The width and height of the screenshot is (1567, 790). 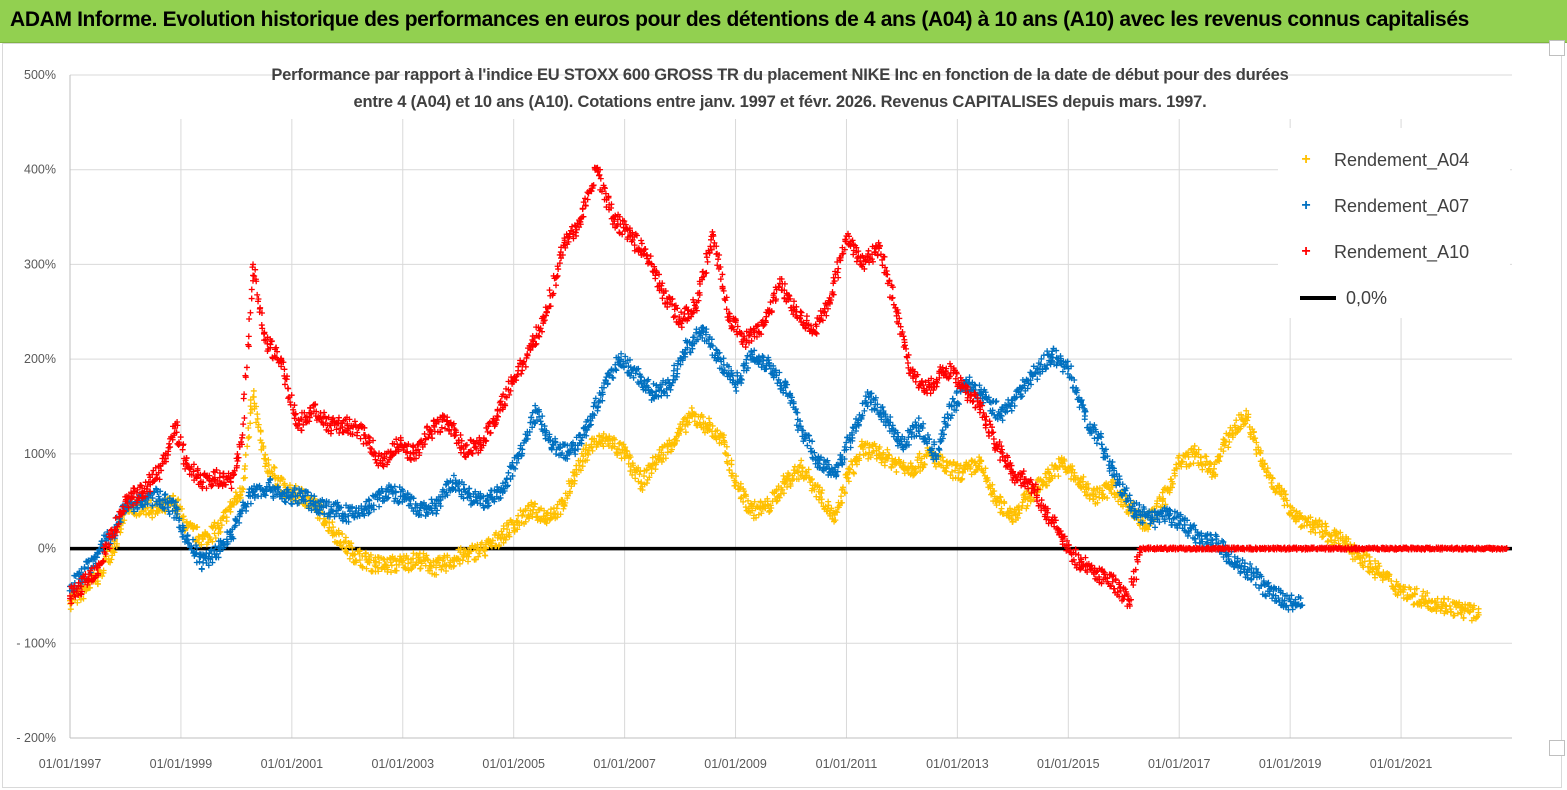 I want to click on y-tick-label: 300%, so click(x=40, y=264).